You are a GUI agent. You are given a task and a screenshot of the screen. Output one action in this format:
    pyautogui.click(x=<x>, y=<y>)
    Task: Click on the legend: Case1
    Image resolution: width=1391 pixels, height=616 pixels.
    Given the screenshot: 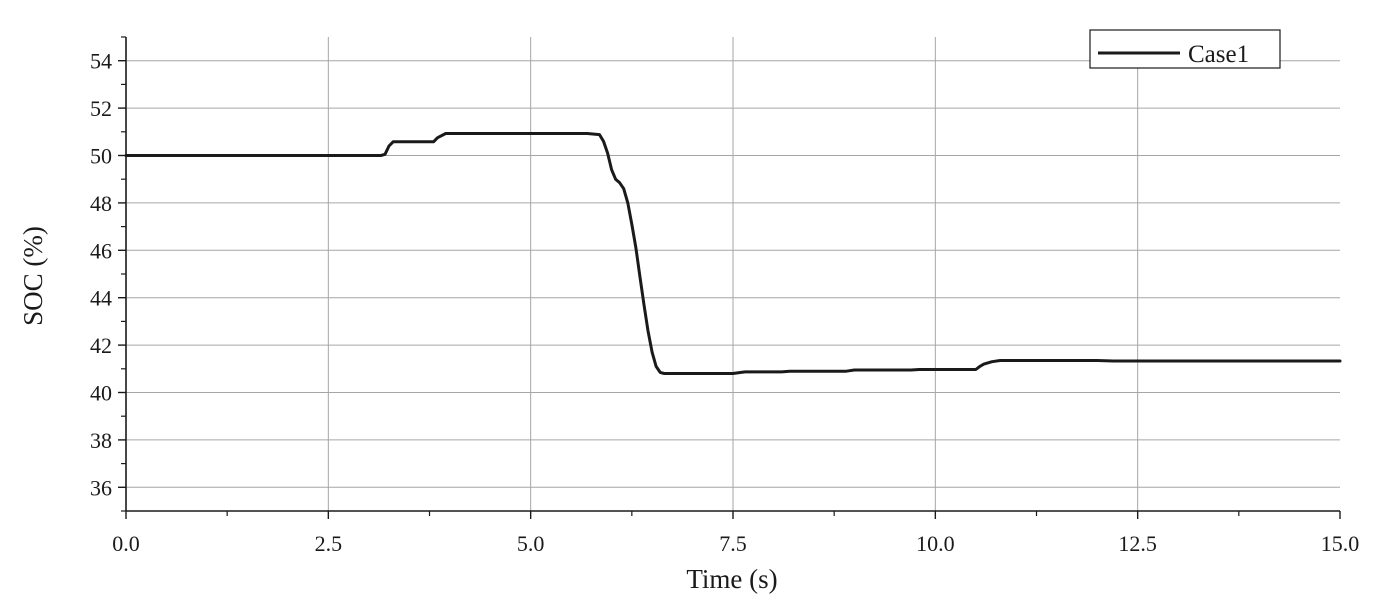 What is the action you would take?
    pyautogui.click(x=1185, y=49)
    